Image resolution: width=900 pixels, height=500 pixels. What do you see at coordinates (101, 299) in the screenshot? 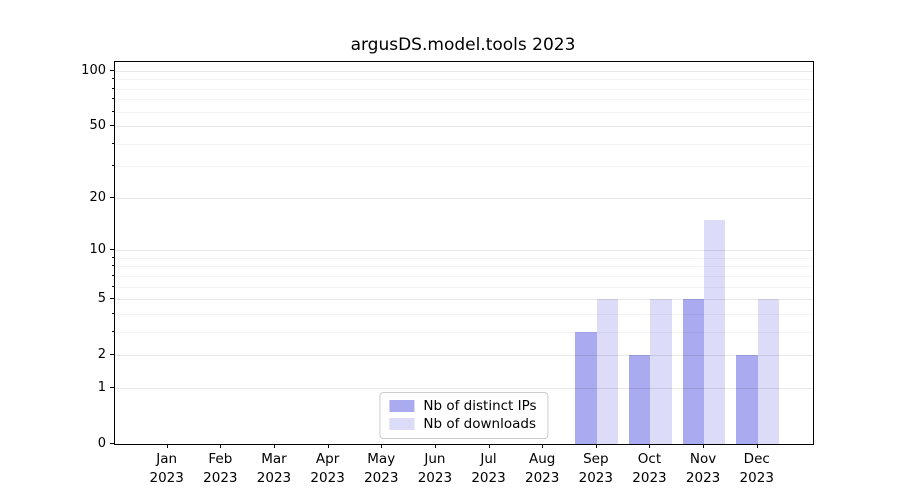
I see `y-tick-label: 5` at bounding box center [101, 299].